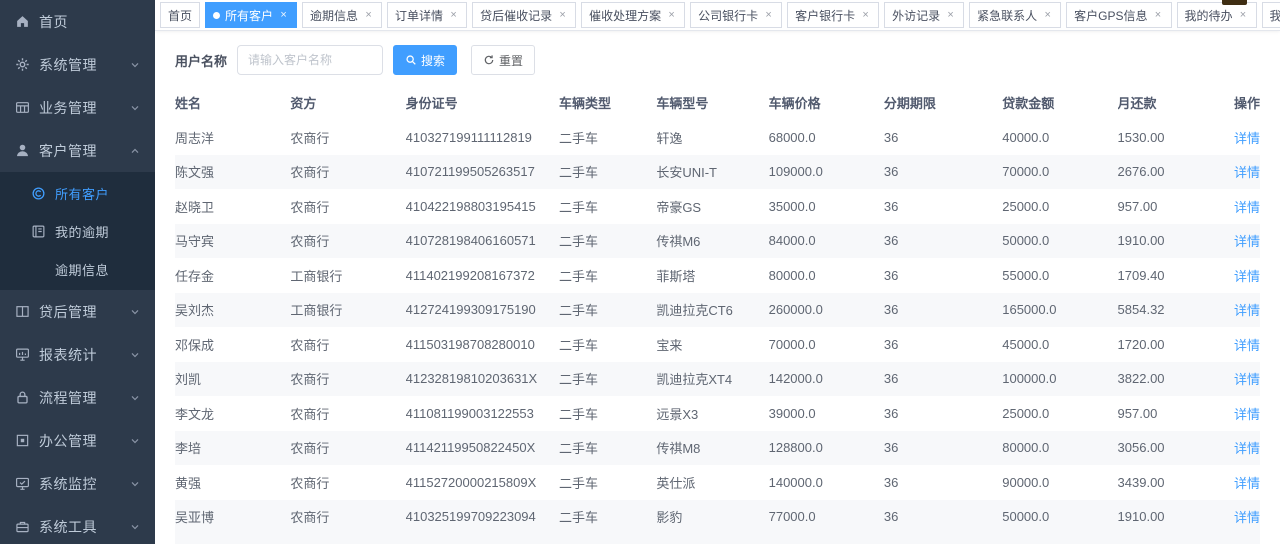 The height and width of the screenshot is (544, 1280). I want to click on tab-0: 首页, so click(180, 15).